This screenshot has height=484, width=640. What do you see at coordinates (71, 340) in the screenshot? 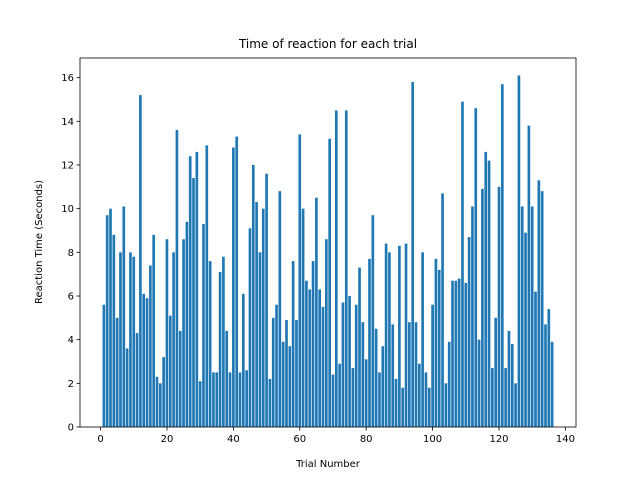
I see `y-tick-label: 4` at bounding box center [71, 340].